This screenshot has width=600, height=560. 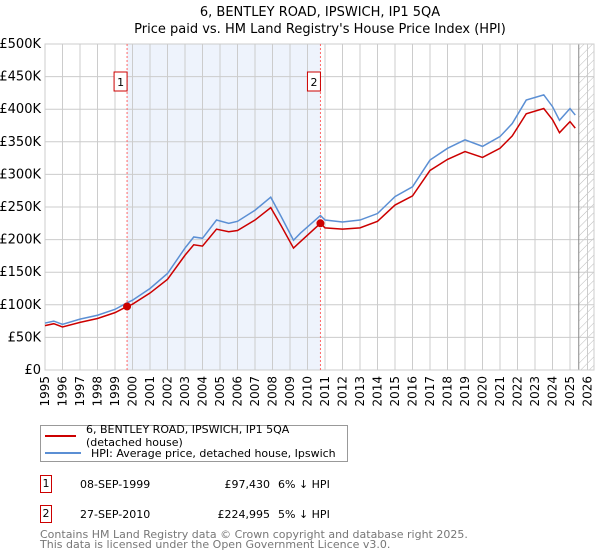 I want to click on x-tick-label: 2013, so click(x=360, y=391).